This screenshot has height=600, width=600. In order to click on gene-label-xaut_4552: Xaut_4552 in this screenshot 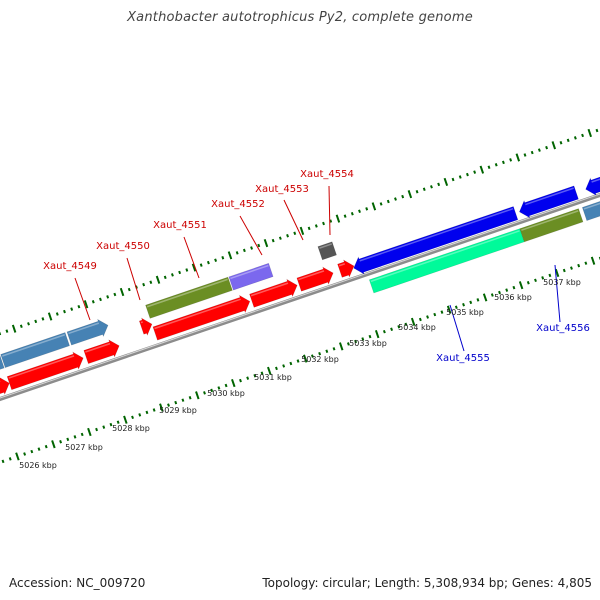, I will do `click(238, 204)`.